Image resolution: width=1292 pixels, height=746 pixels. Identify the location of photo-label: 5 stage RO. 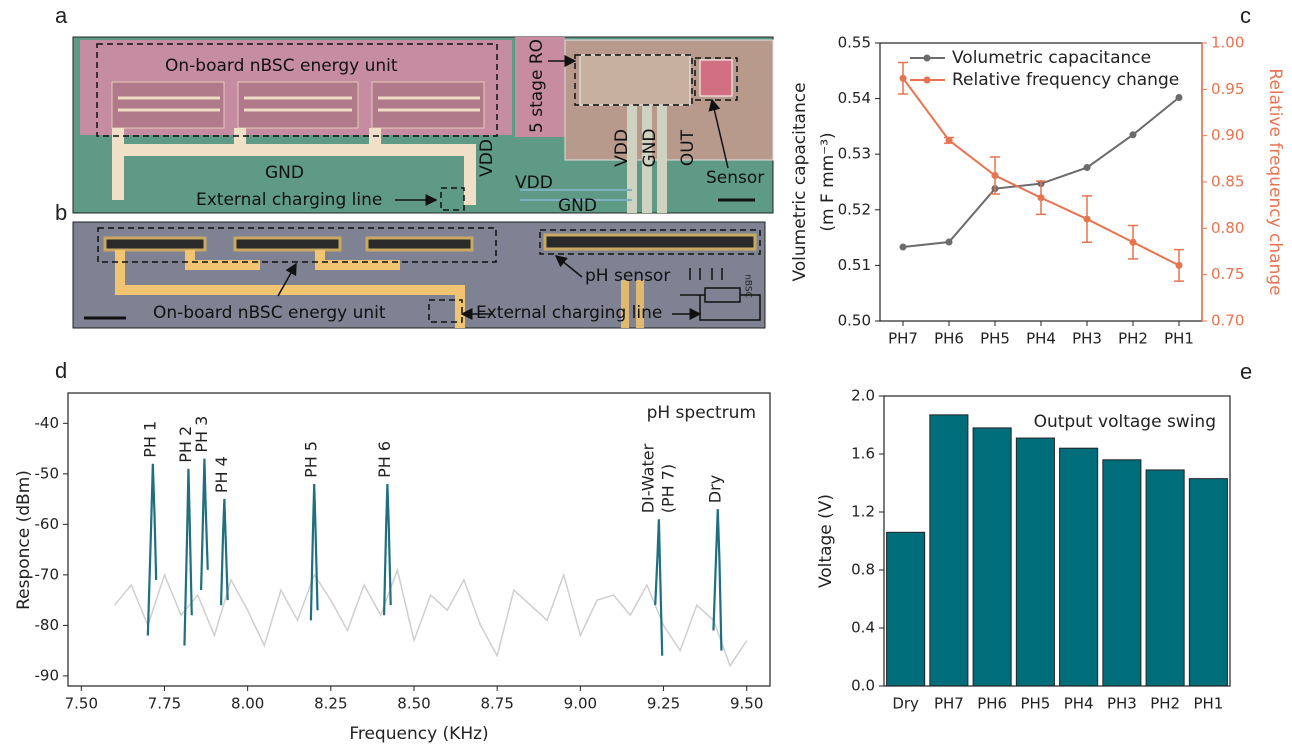
(537, 86).